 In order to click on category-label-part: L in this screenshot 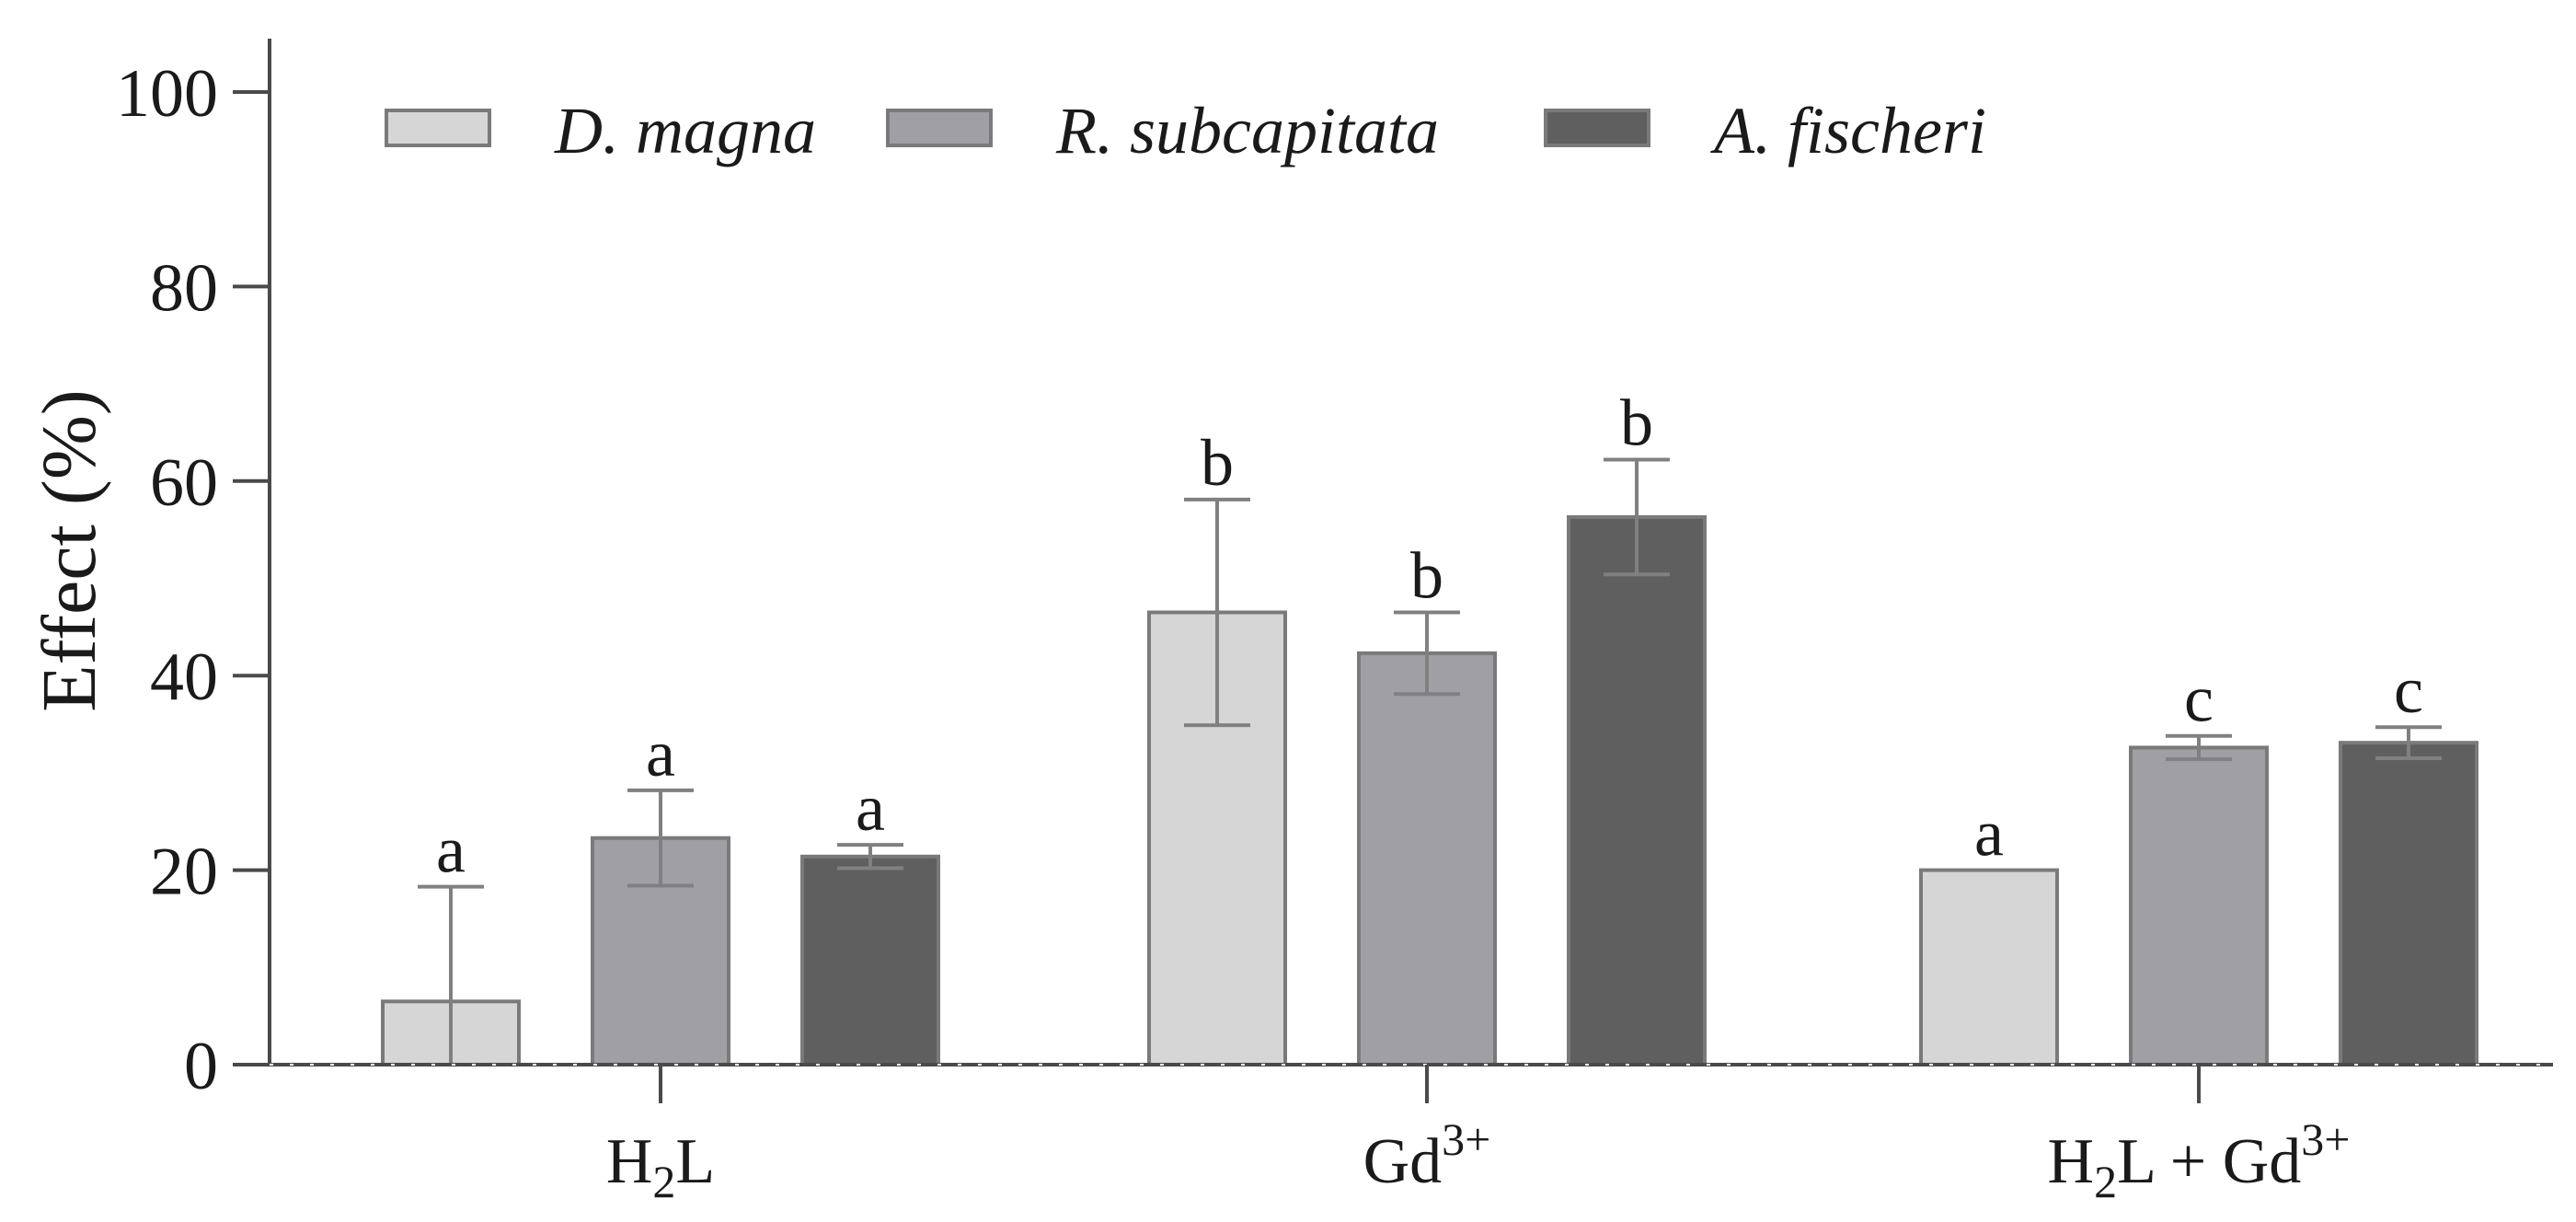, I will do `click(695, 1161)`.